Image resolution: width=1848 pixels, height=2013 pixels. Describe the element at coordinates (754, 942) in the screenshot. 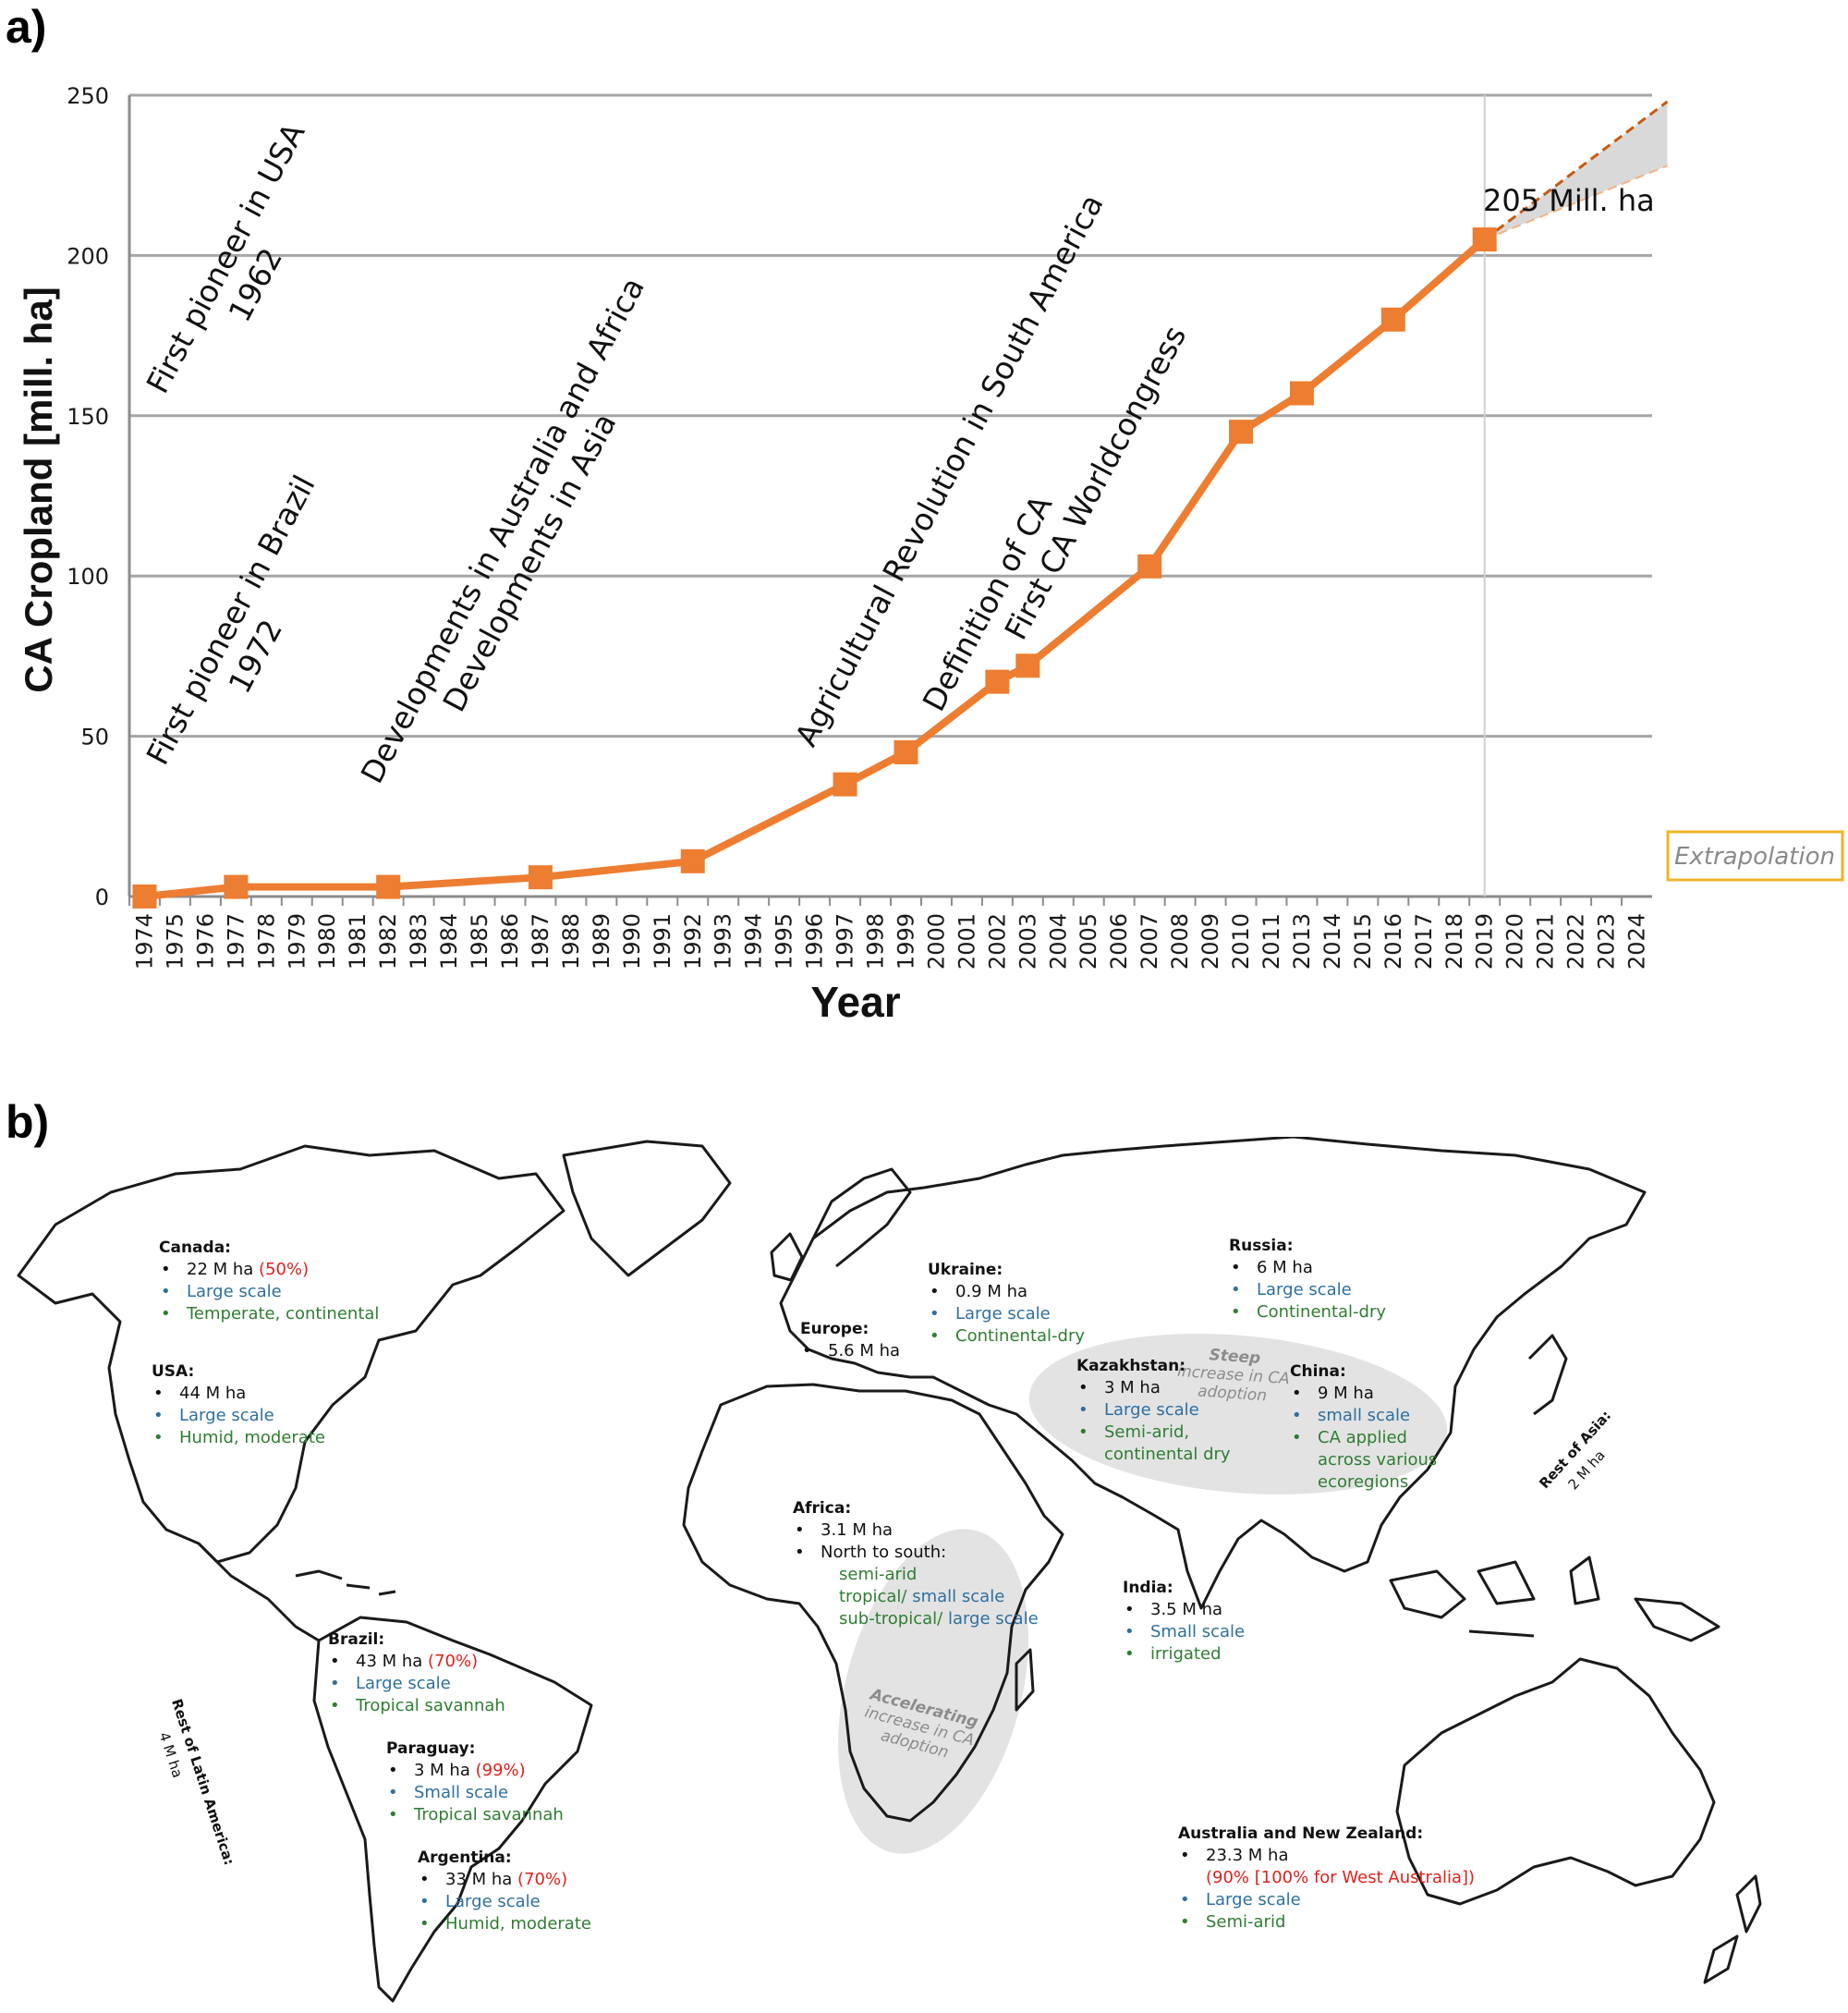

I see `x-tick-label: 1994` at that location.